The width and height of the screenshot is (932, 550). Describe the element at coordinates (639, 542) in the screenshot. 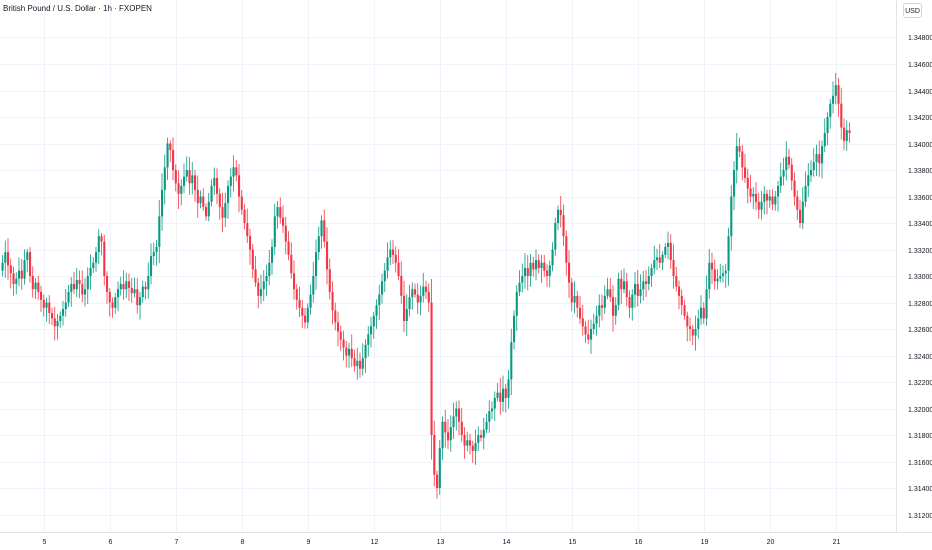

I see `time-tick-label: 16` at that location.